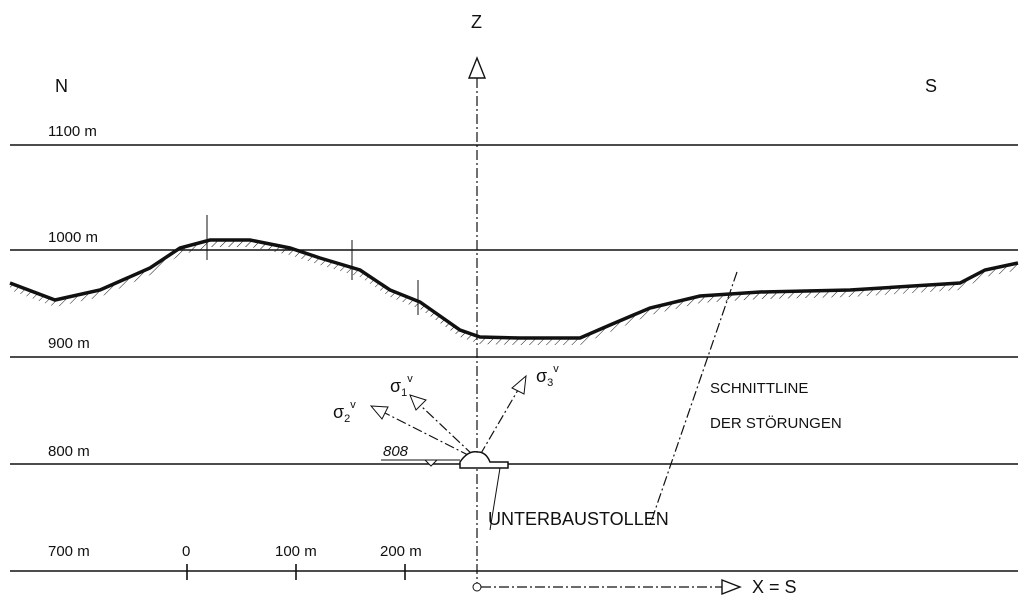 This screenshot has height=602, width=1030. I want to click on fault-line, so click(693, 398).